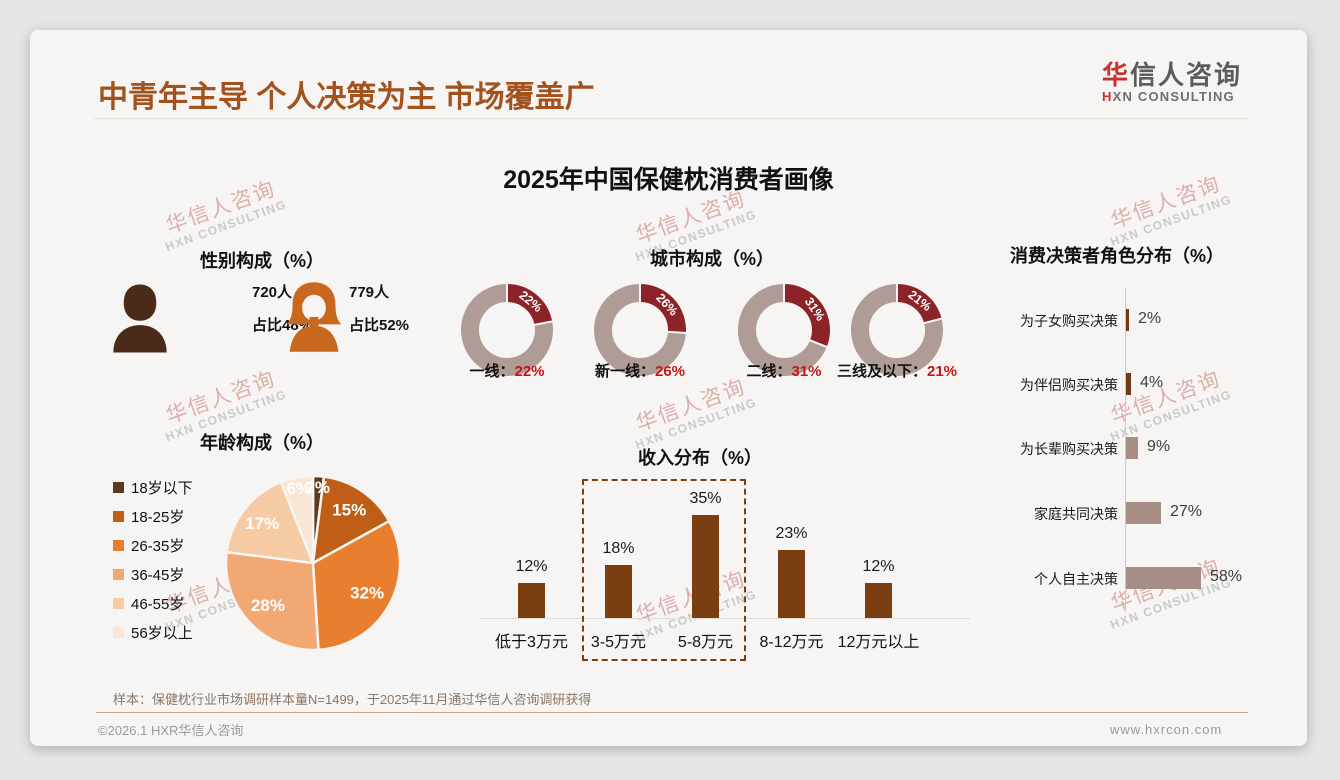 Image resolution: width=1340 pixels, height=780 pixels. Describe the element at coordinates (1168, 96) in the screenshot. I see `logo-en-text: HXN CONSULTING` at that location.